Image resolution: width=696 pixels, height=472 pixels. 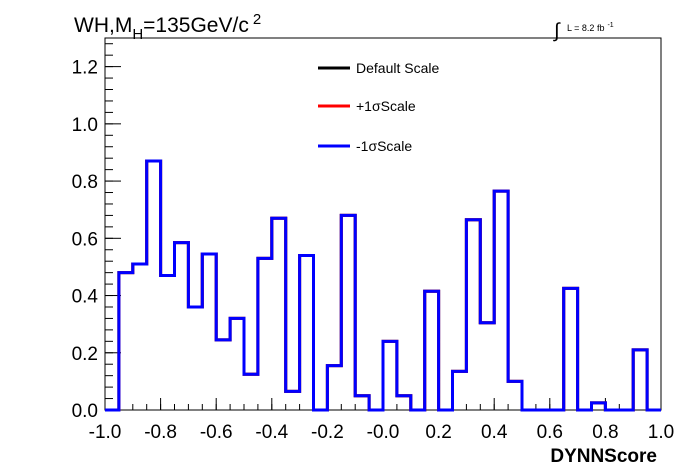 What do you see at coordinates (383, 432) in the screenshot?
I see `x-tick-label: -0.0` at bounding box center [383, 432].